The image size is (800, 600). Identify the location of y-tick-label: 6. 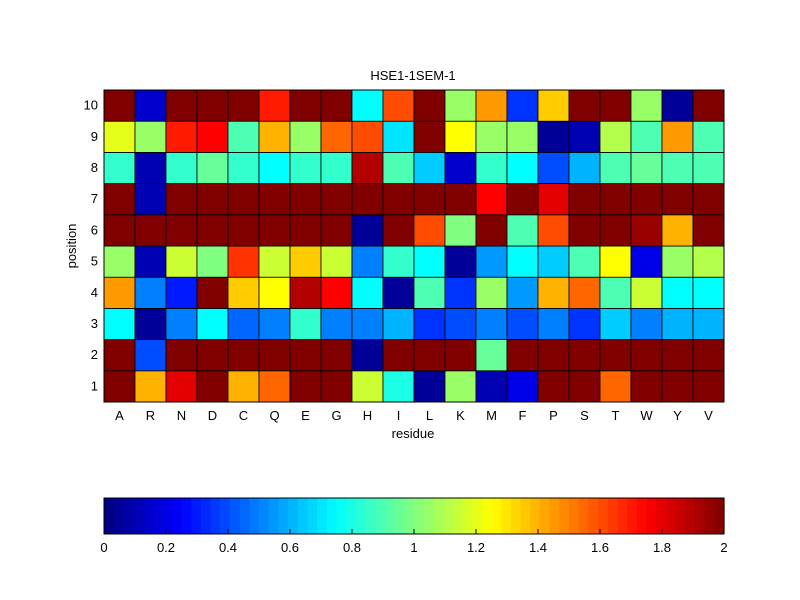
(94, 229).